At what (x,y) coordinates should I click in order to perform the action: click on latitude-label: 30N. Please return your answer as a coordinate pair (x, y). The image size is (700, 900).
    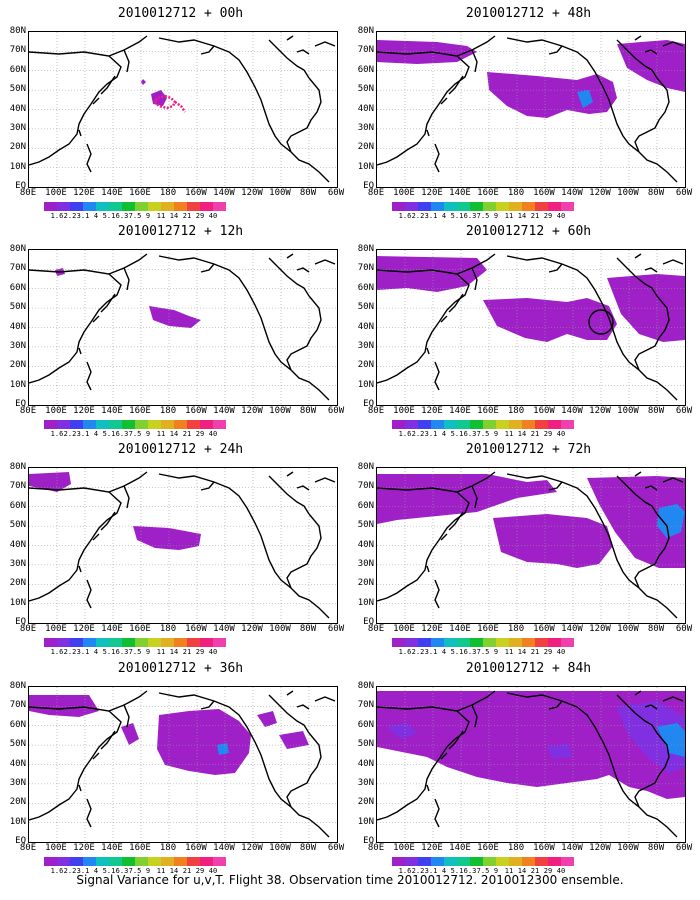
    Looking at the image, I should click on (17, 563).